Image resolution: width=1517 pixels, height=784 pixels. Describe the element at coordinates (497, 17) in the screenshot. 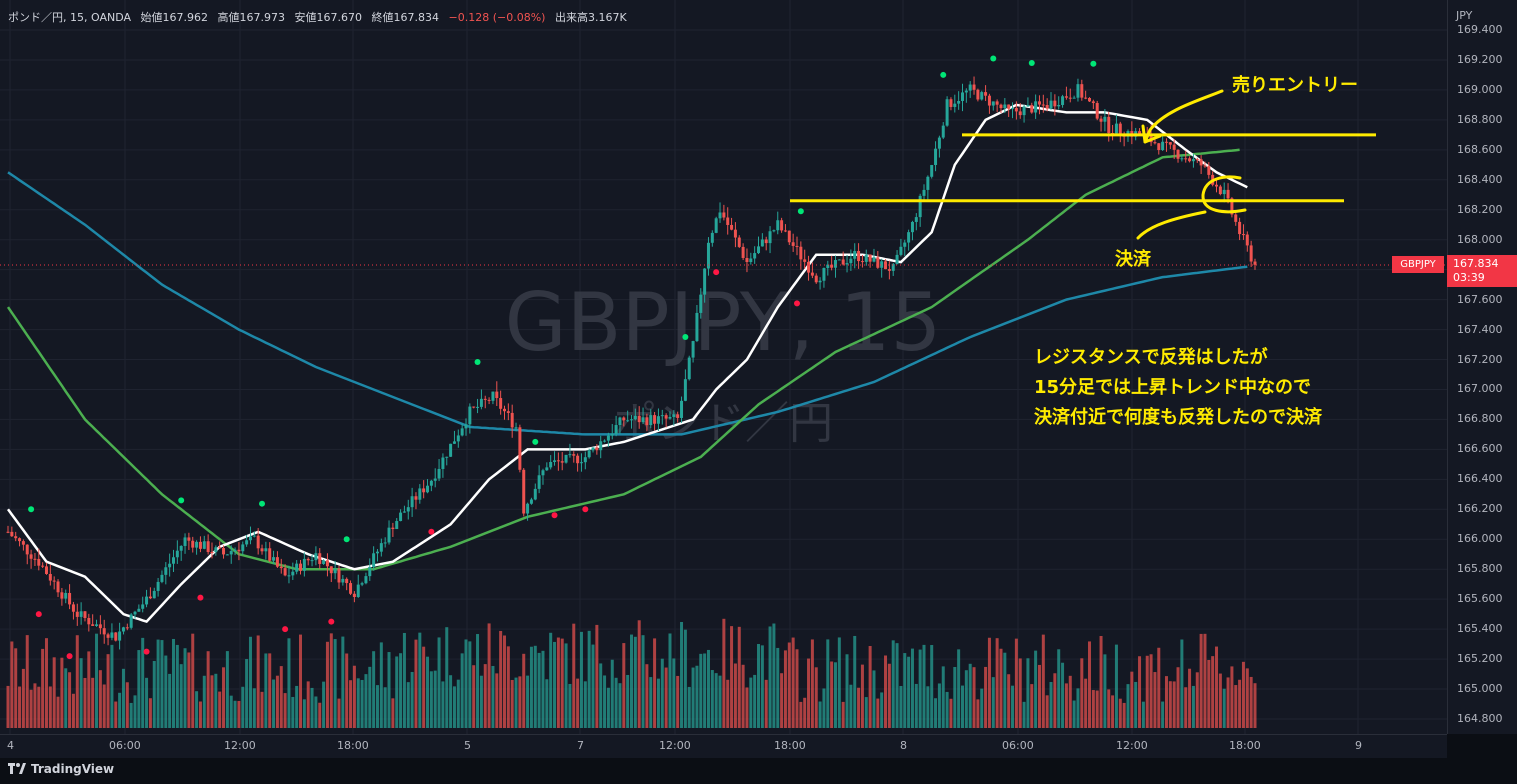

I see `legend-change: −0.128 (−0.08%)` at that location.